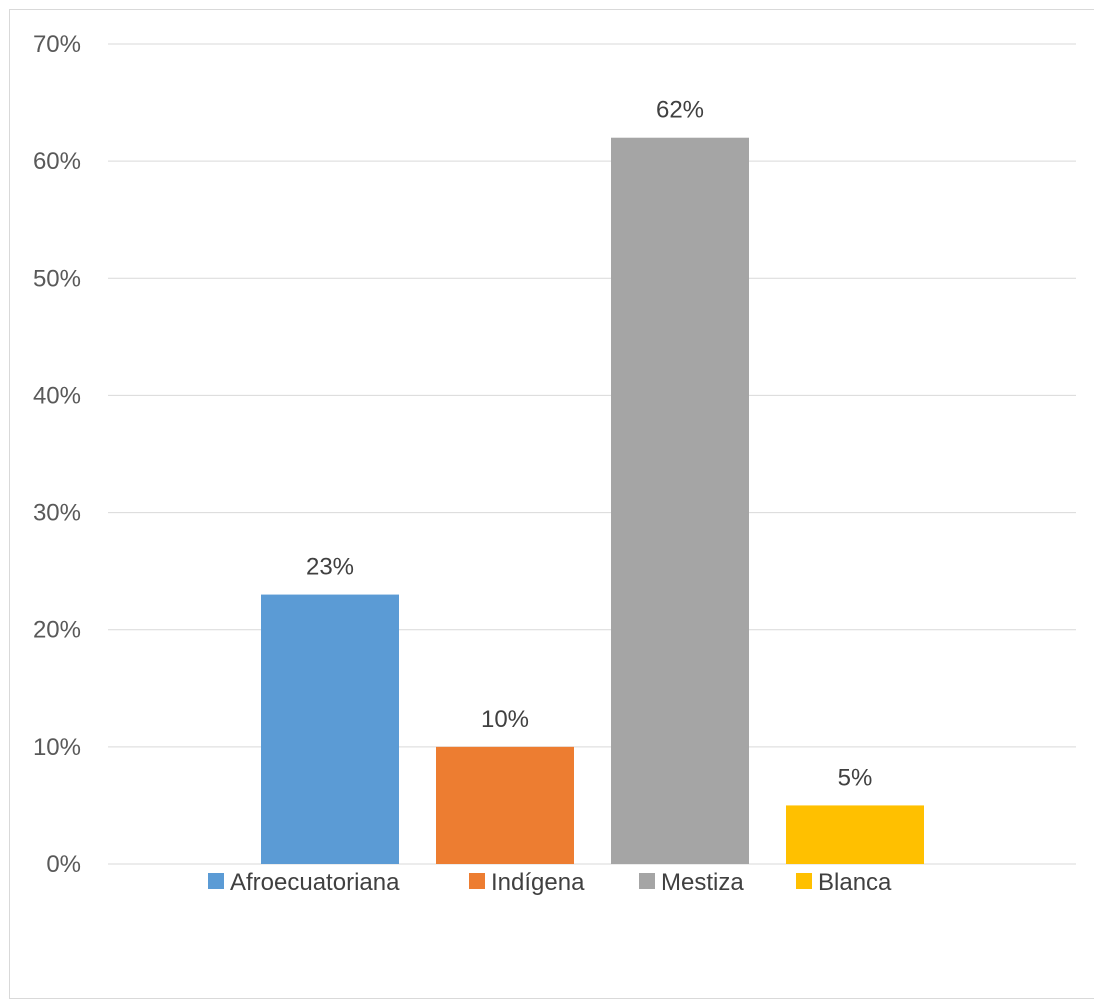 This screenshot has height=999, width=1094. I want to click on legend-label: Afroecuatoriana, so click(315, 882).